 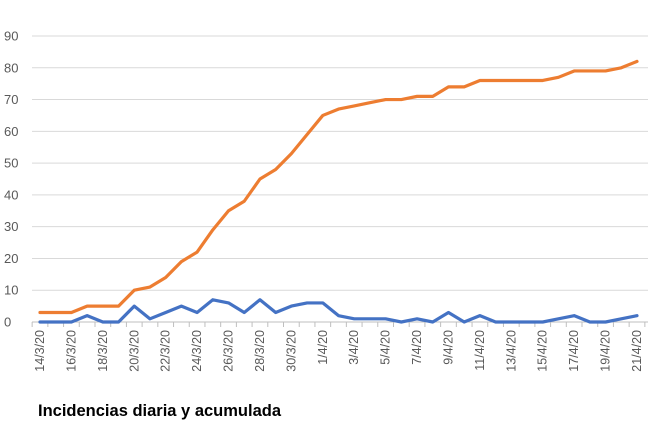 What do you see at coordinates (480, 350) in the screenshot?
I see `x-tick-label: 11/4/20` at bounding box center [480, 350].